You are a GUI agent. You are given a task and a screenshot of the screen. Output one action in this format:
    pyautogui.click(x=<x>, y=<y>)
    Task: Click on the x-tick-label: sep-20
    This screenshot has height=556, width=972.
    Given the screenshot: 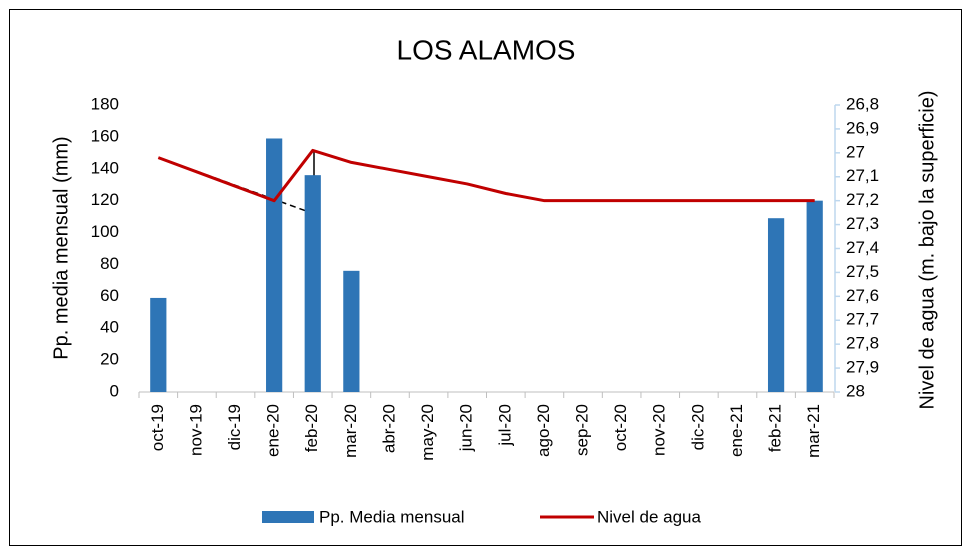 What is the action you would take?
    pyautogui.click(x=582, y=430)
    